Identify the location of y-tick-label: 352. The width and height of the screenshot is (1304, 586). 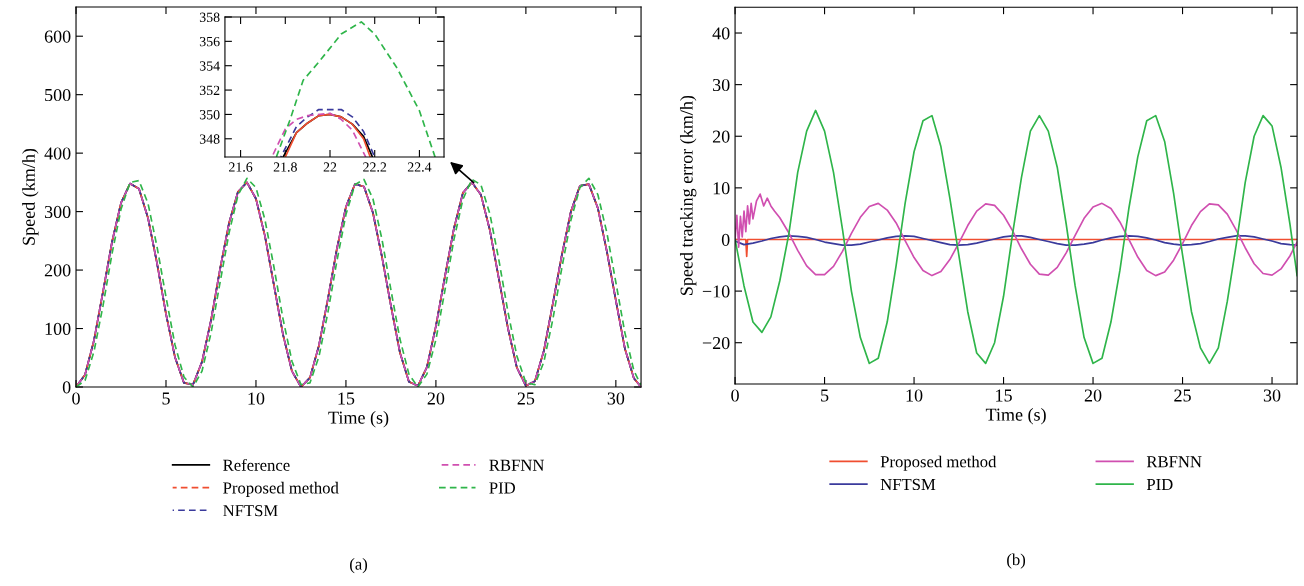
(209, 90).